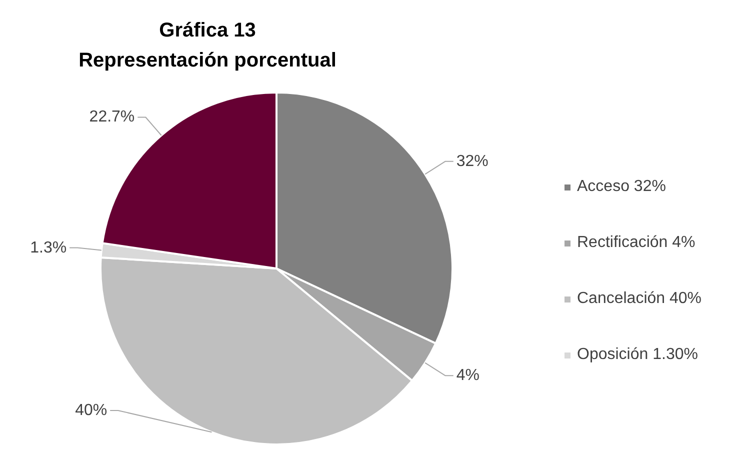 Image resolution: width=748 pixels, height=454 pixels. Describe the element at coordinates (636, 243) in the screenshot. I see `legend-label: Rectificación 4%` at that location.